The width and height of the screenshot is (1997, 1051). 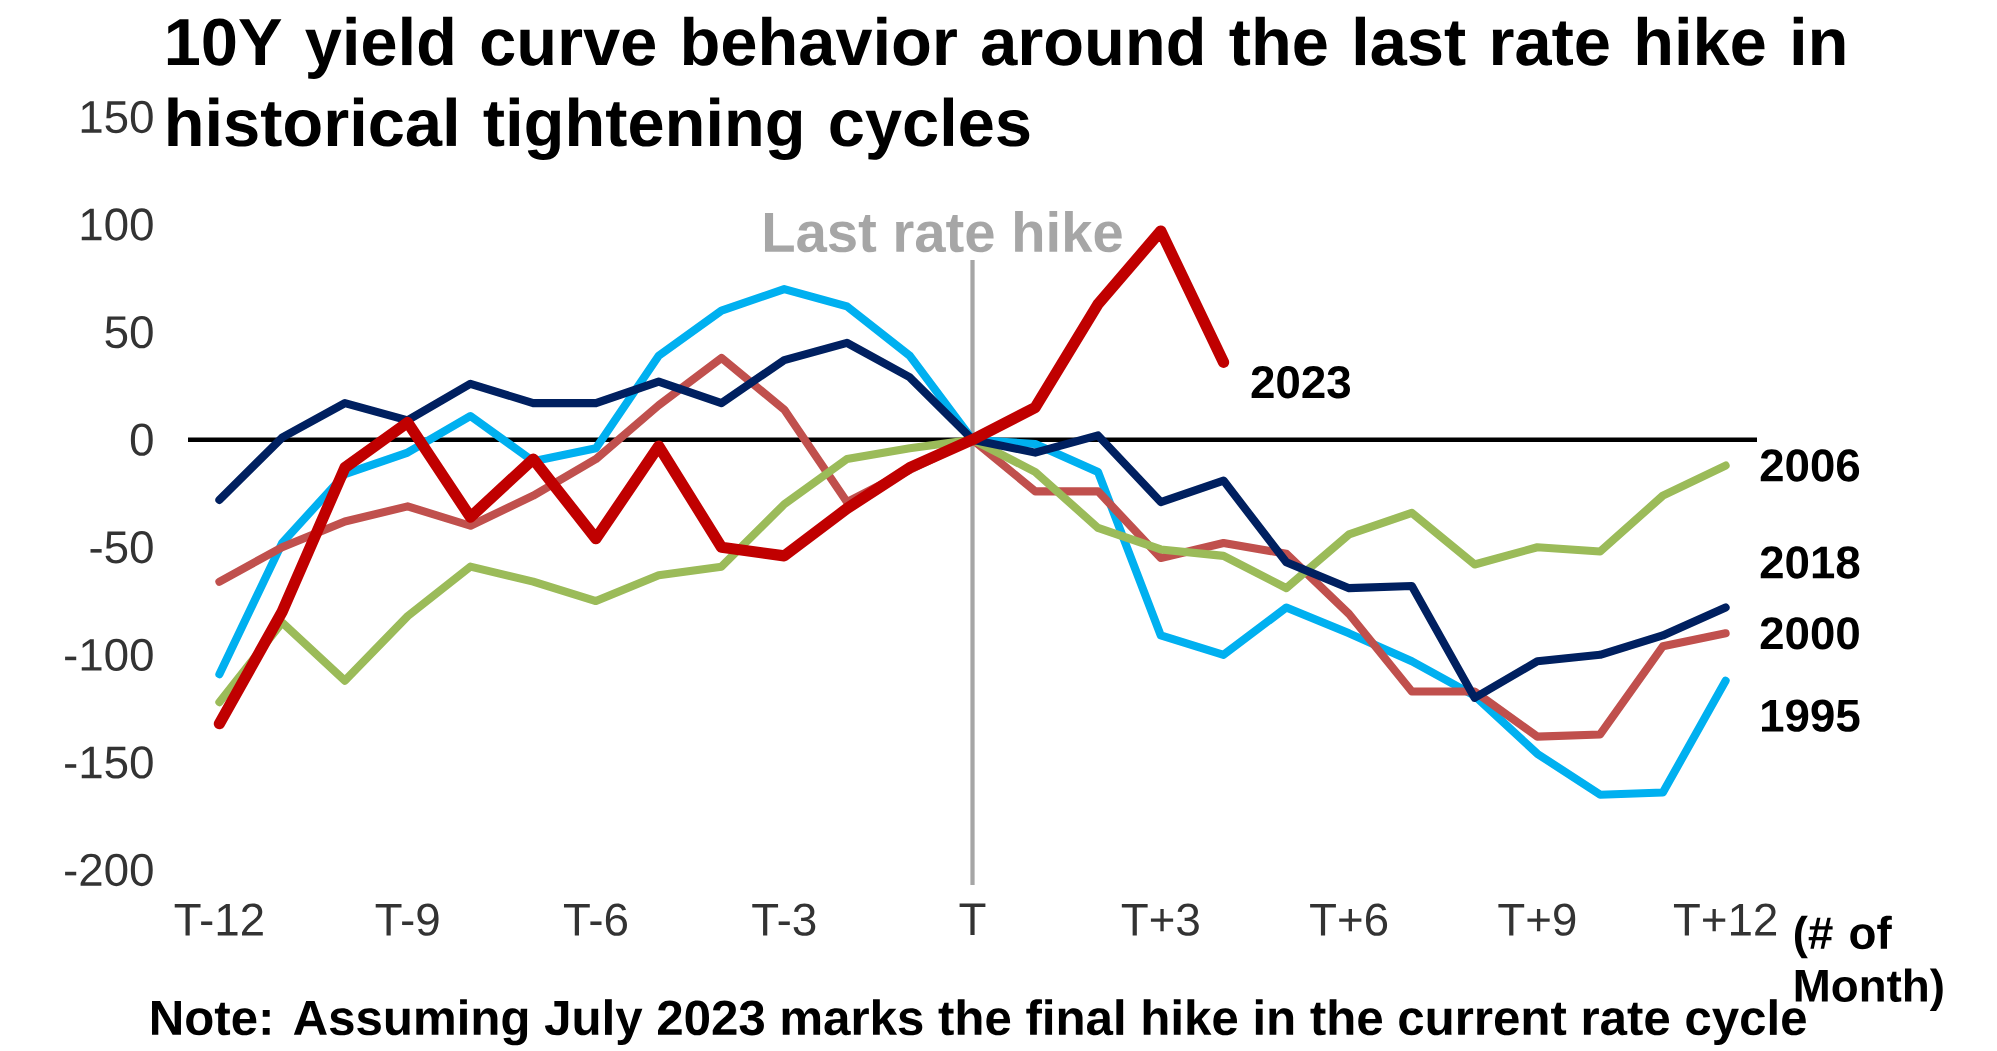 What do you see at coordinates (1537, 919) in the screenshot?
I see `x-tick-label: T+9` at bounding box center [1537, 919].